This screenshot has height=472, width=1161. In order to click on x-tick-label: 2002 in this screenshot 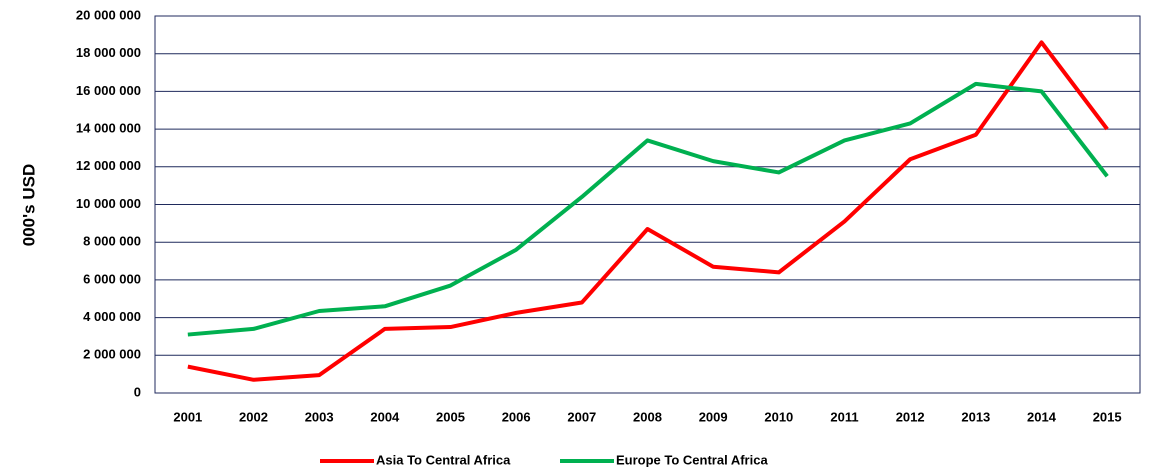, I will do `click(253, 416)`.